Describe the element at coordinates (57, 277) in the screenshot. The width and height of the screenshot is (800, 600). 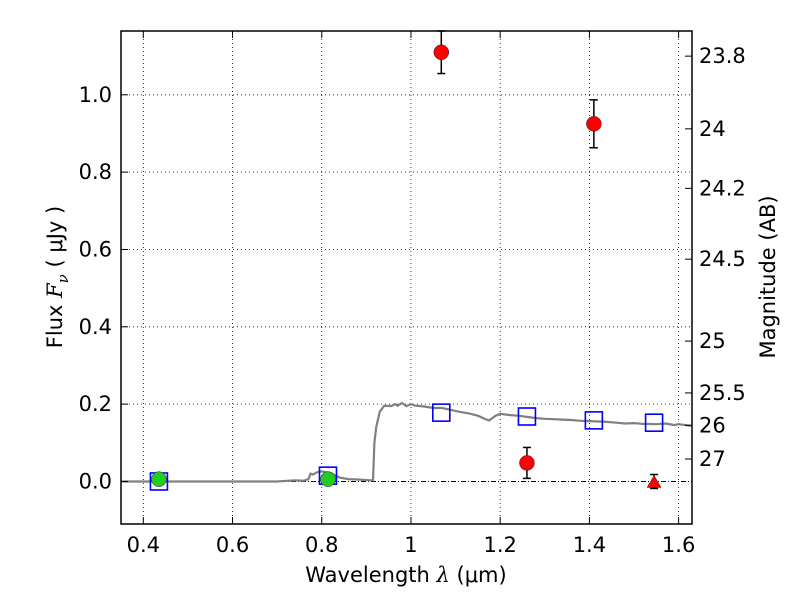
I see `y-axis-title: Flux Fν ( μJy )` at that location.